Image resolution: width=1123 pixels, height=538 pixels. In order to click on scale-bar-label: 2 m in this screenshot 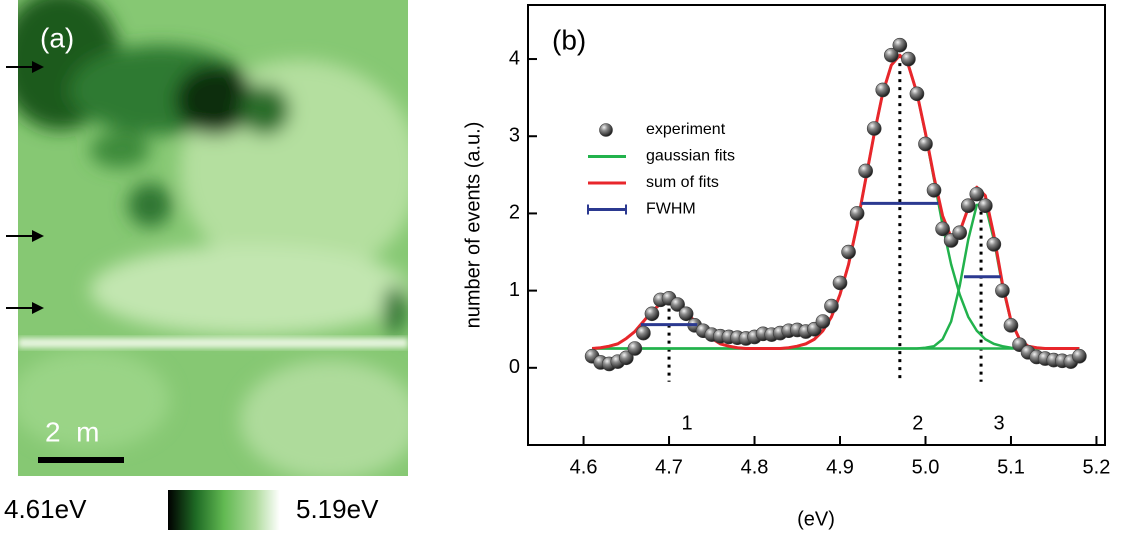, I will do `click(72, 431)`.